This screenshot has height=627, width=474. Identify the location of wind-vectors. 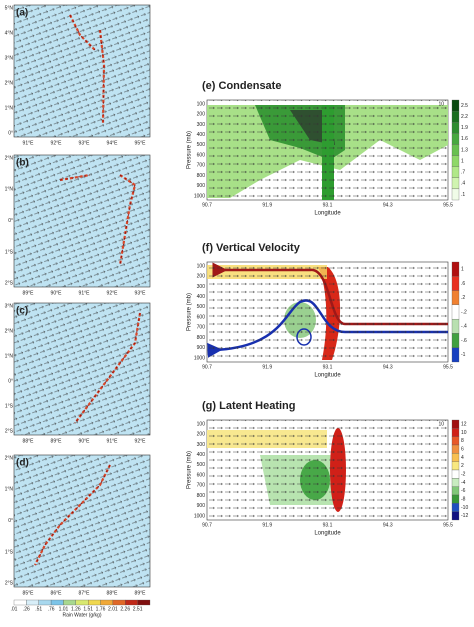
(82, 521).